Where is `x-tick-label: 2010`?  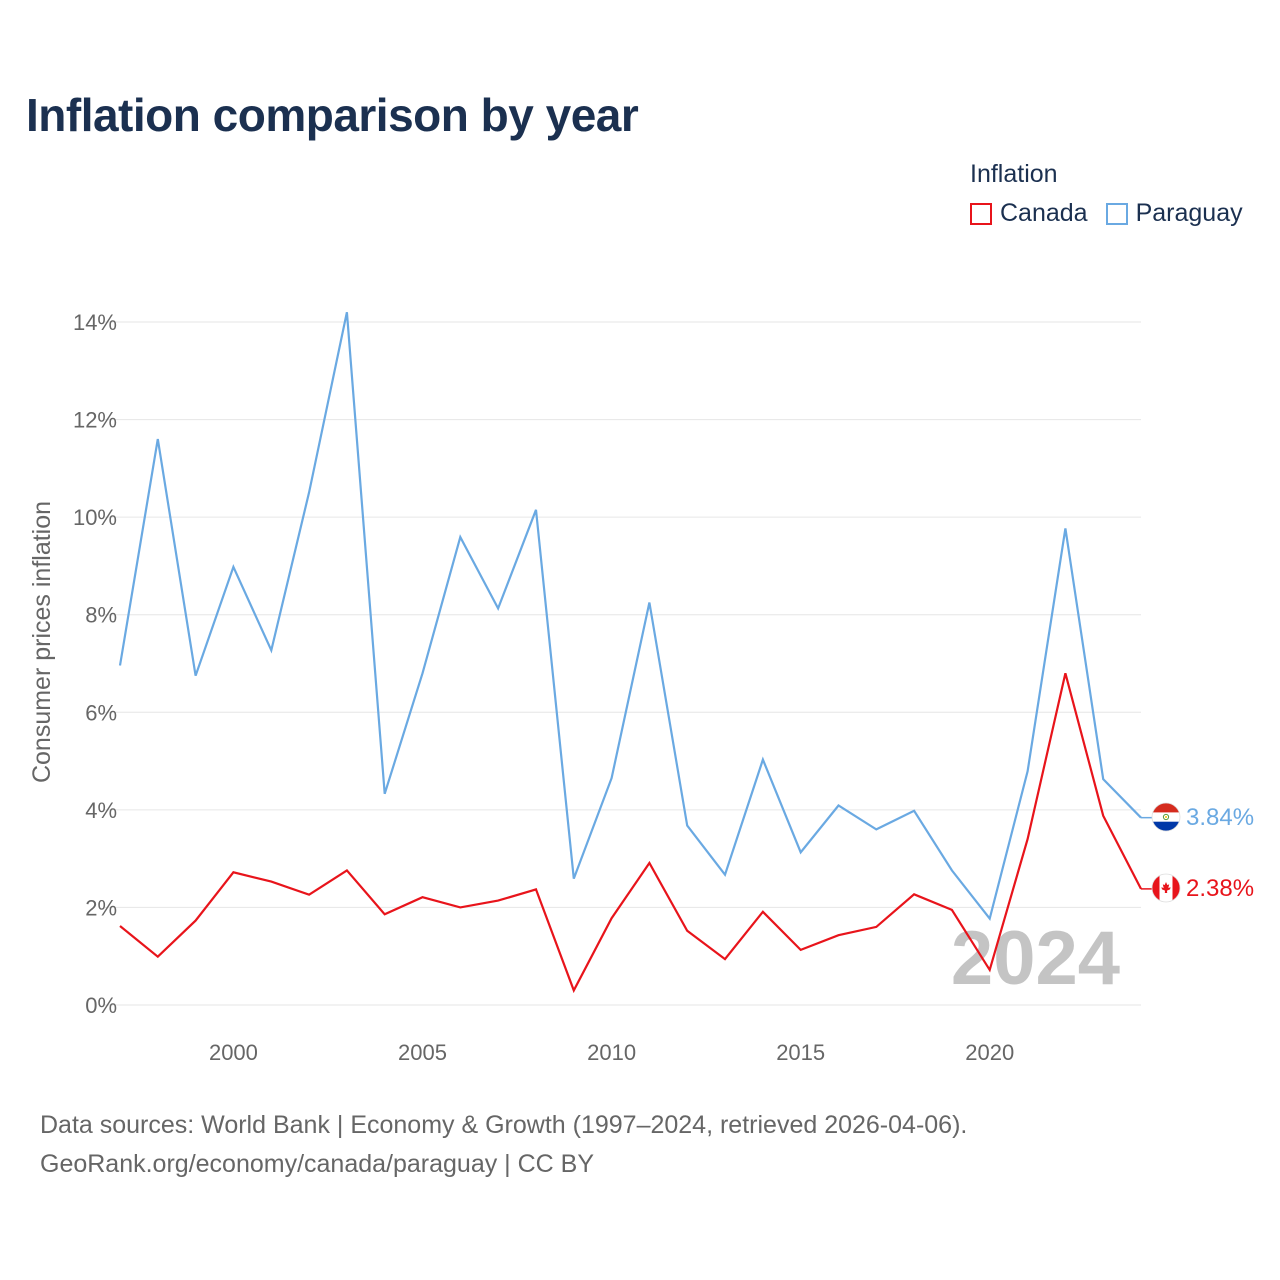 x-tick-label: 2010 is located at coordinates (611, 1052).